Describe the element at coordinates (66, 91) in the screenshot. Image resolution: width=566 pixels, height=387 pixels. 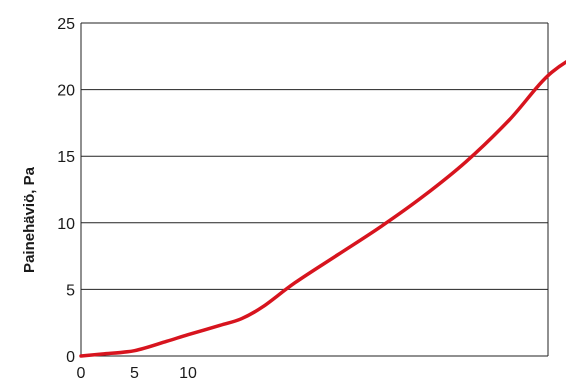
I see `y-tick-label-20: 20` at that location.